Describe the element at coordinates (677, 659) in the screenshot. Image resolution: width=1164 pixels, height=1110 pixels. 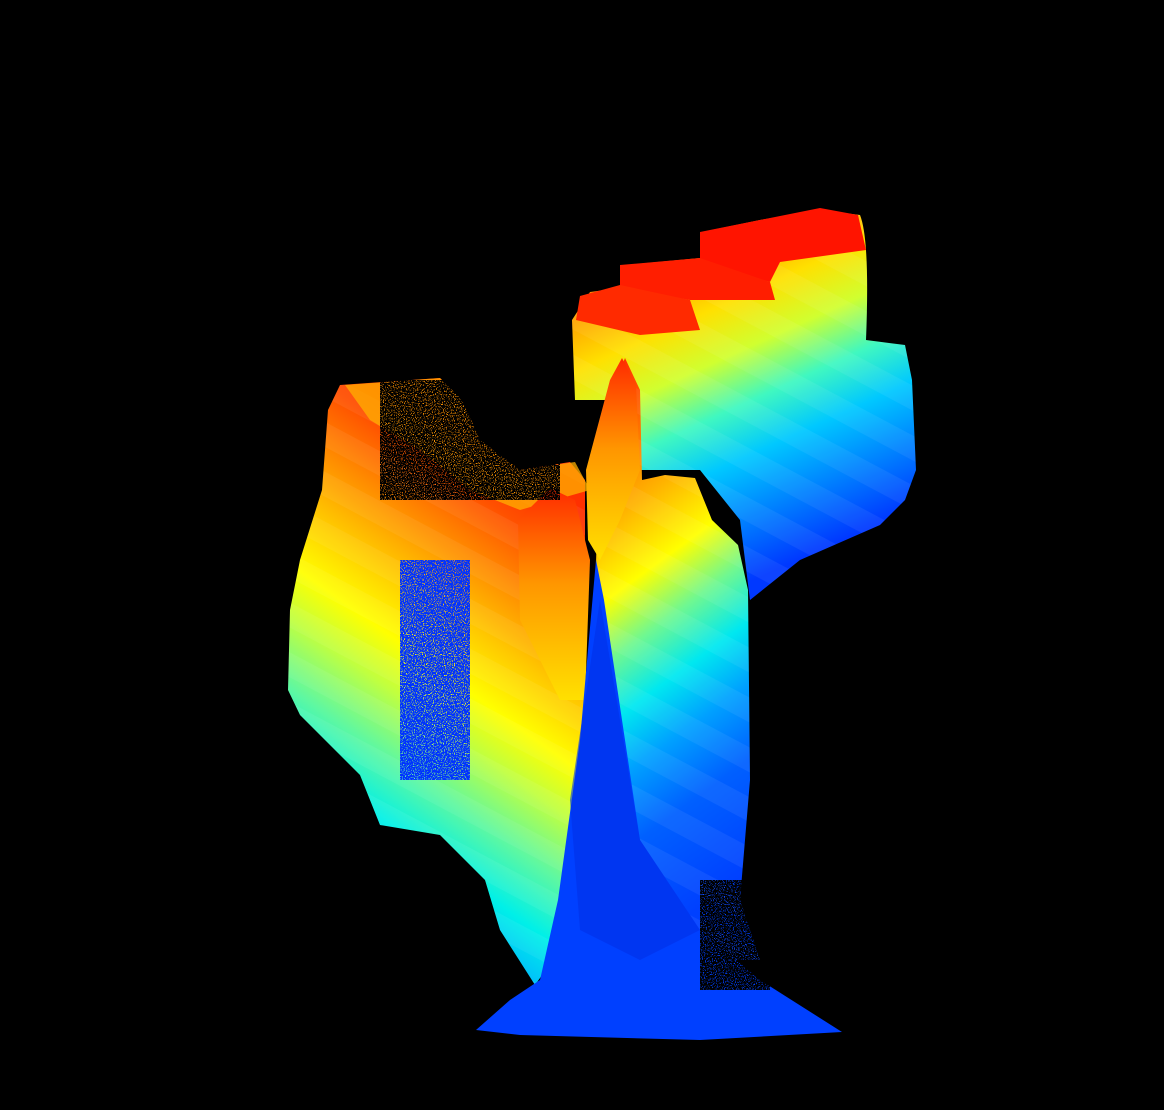
I see `center-ridge` at that location.